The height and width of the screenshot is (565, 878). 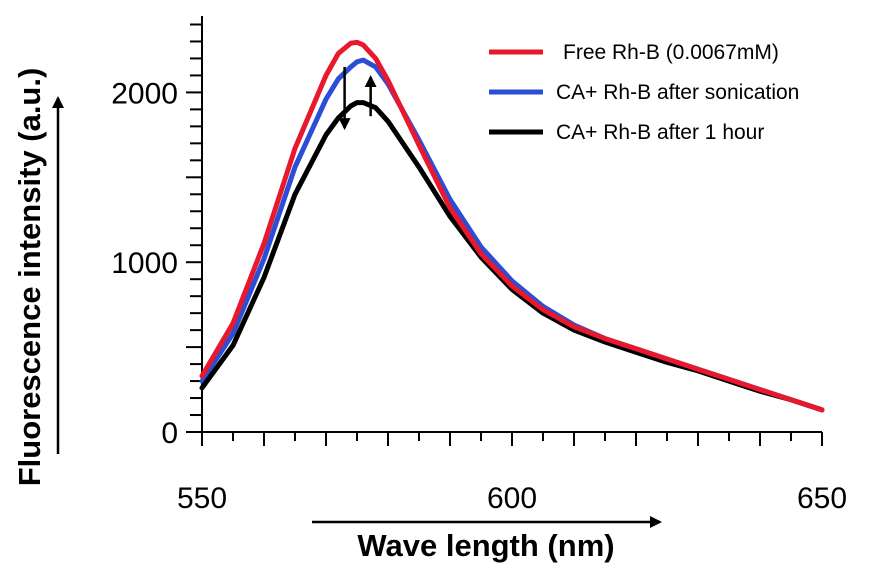 I want to click on y-tick-label: 2000, so click(x=144, y=93).